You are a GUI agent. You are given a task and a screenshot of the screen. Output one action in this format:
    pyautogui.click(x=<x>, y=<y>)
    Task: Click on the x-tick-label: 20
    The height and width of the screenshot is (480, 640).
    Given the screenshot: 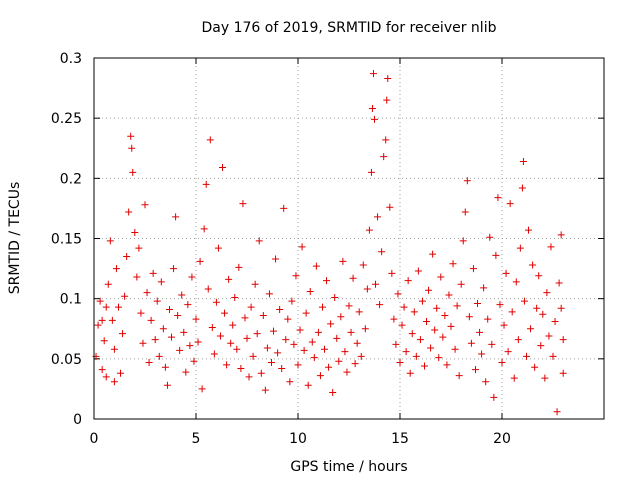 What is the action you would take?
    pyautogui.click(x=502, y=439)
    